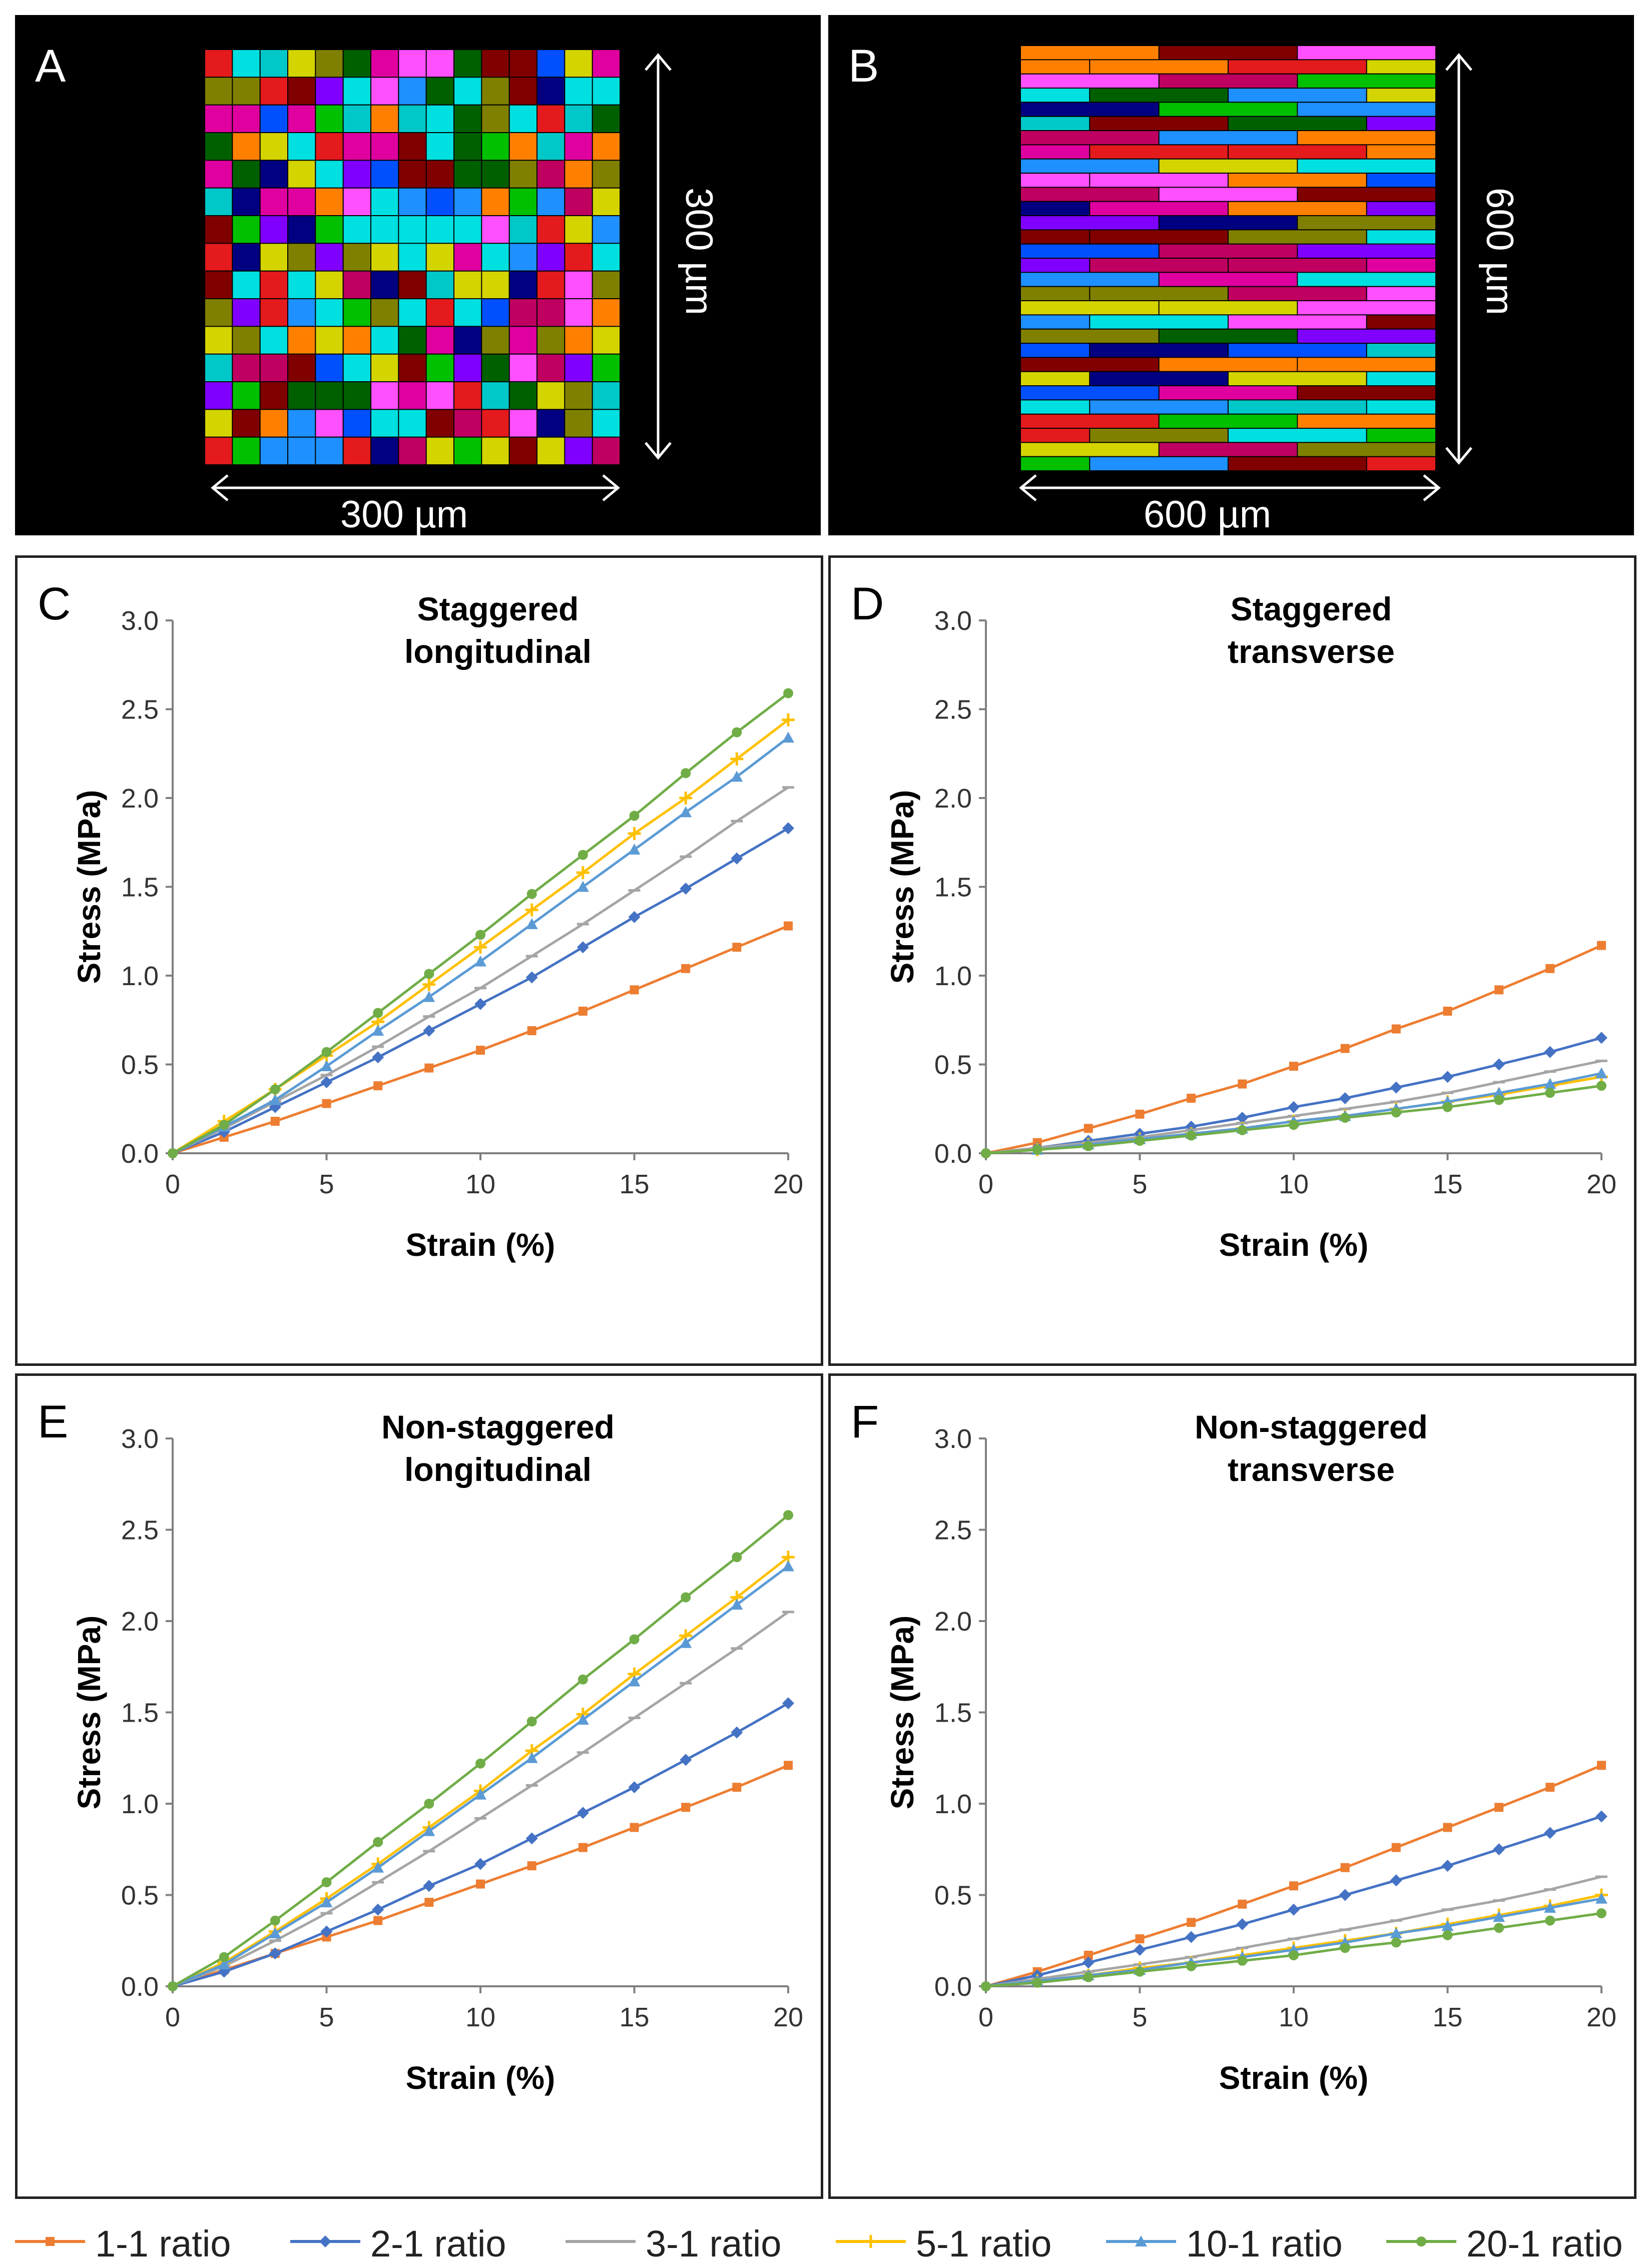 The width and height of the screenshot is (1649, 2268). What do you see at coordinates (1311, 651) in the screenshot?
I see `chart-title-line: transverse` at bounding box center [1311, 651].